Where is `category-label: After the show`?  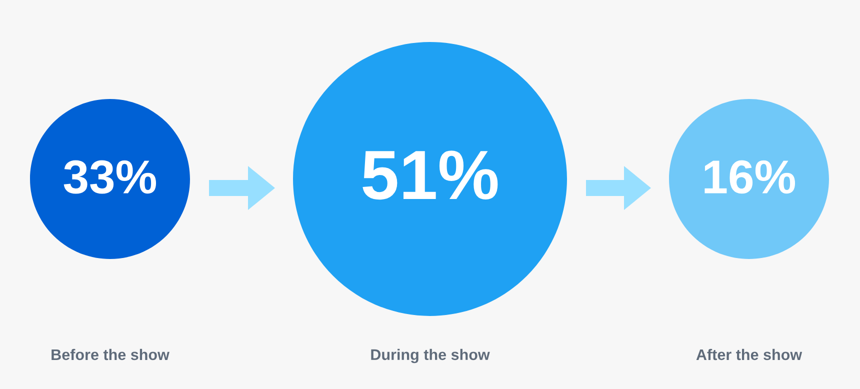
category-label: After the show is located at coordinates (749, 354).